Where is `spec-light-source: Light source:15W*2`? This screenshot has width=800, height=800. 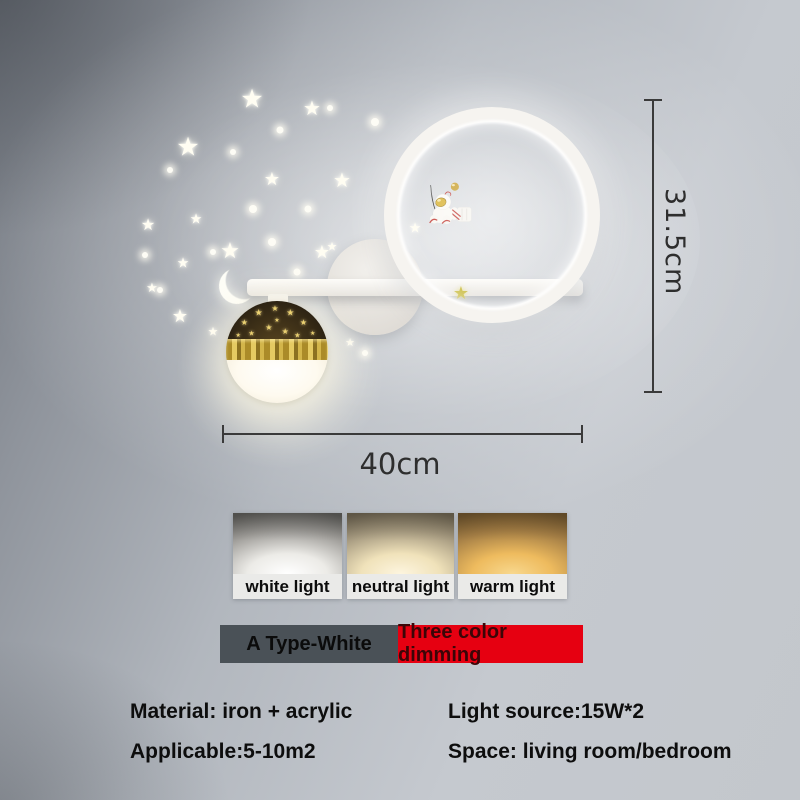 spec-light-source: Light source:15W*2 is located at coordinates (546, 711).